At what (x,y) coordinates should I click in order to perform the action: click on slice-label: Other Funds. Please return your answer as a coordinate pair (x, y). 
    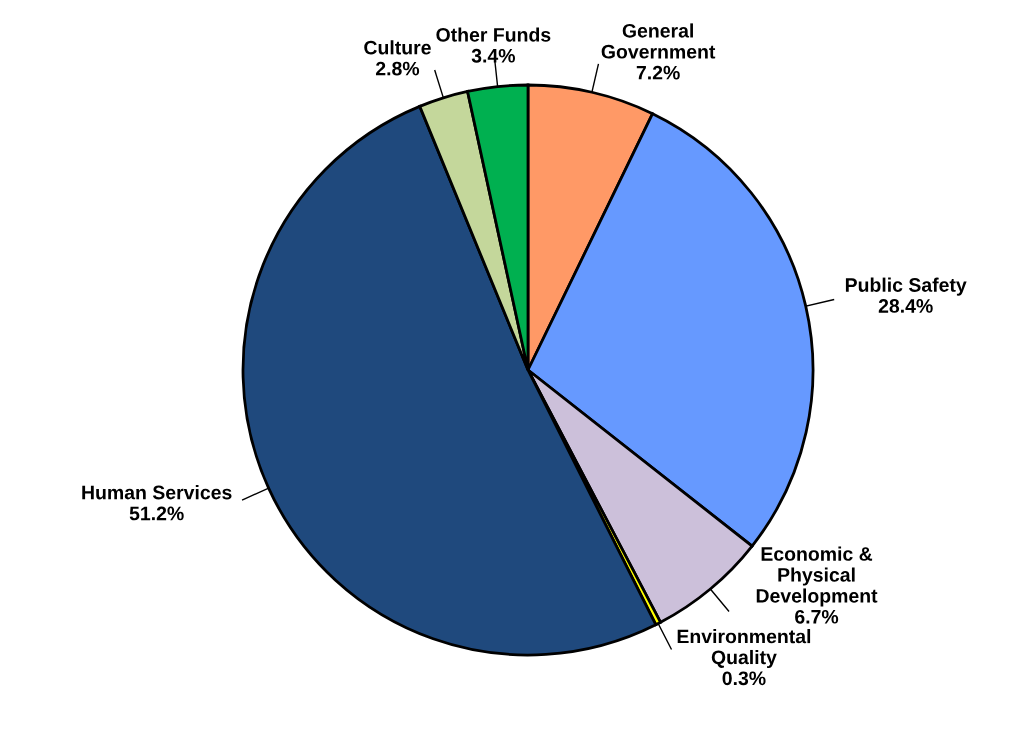
    Looking at the image, I should click on (493, 34).